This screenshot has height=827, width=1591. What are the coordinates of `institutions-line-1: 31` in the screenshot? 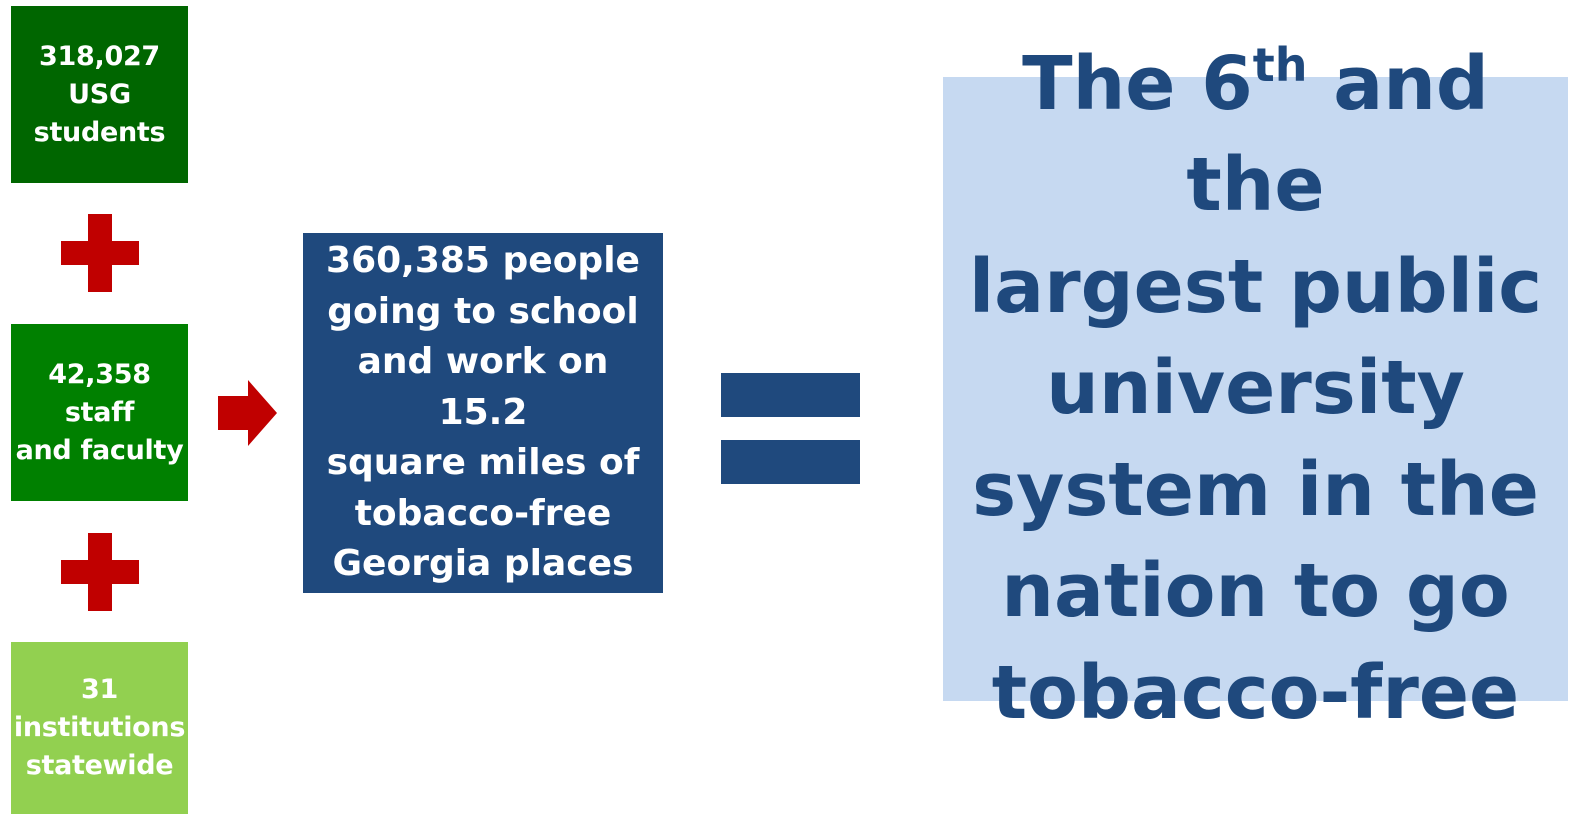 It's located at (99, 689).